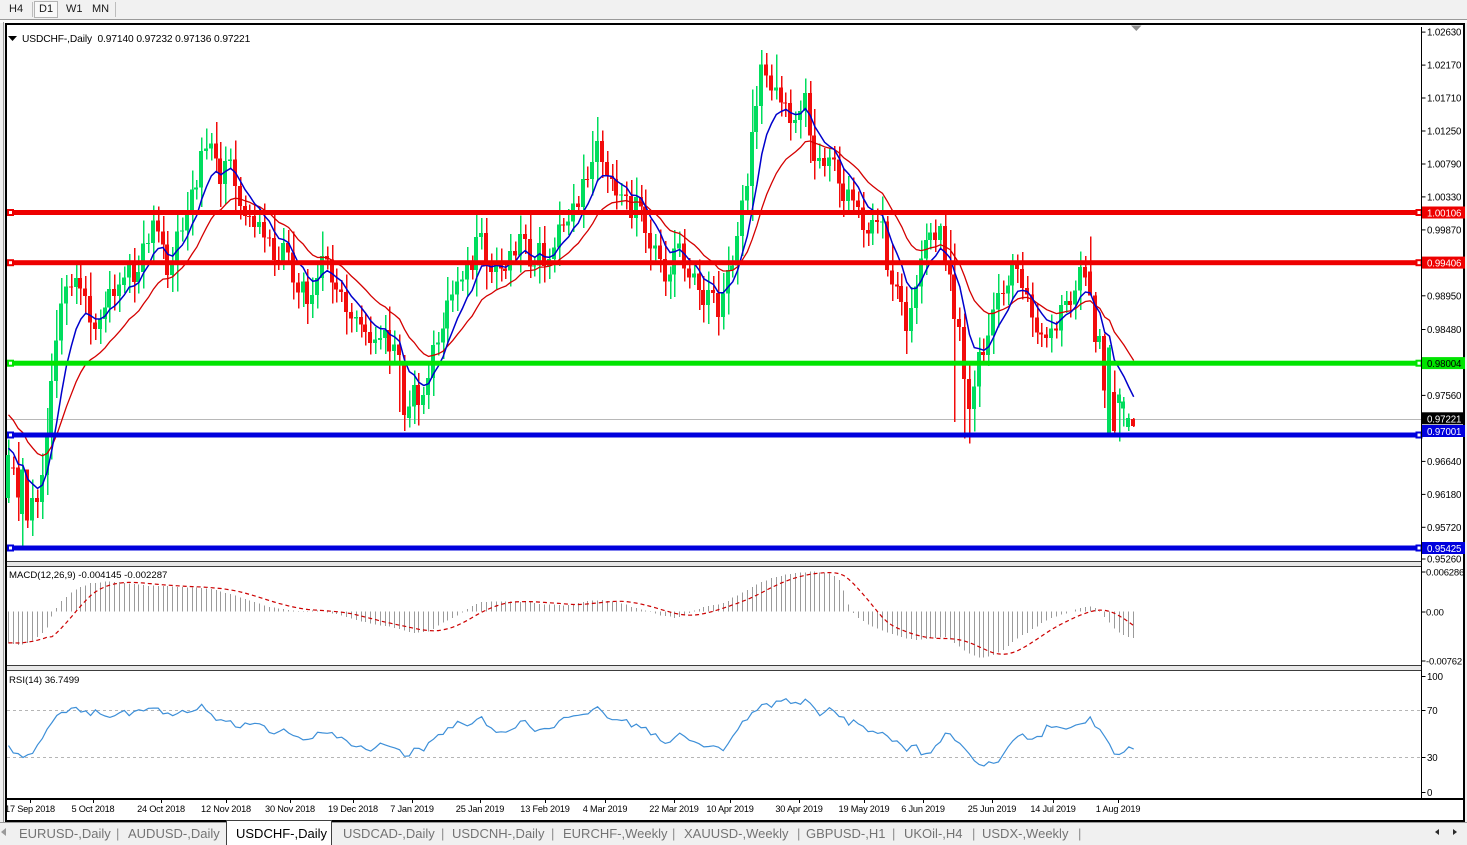  I want to click on svg-text: 30 Nov 2018, so click(290, 809).